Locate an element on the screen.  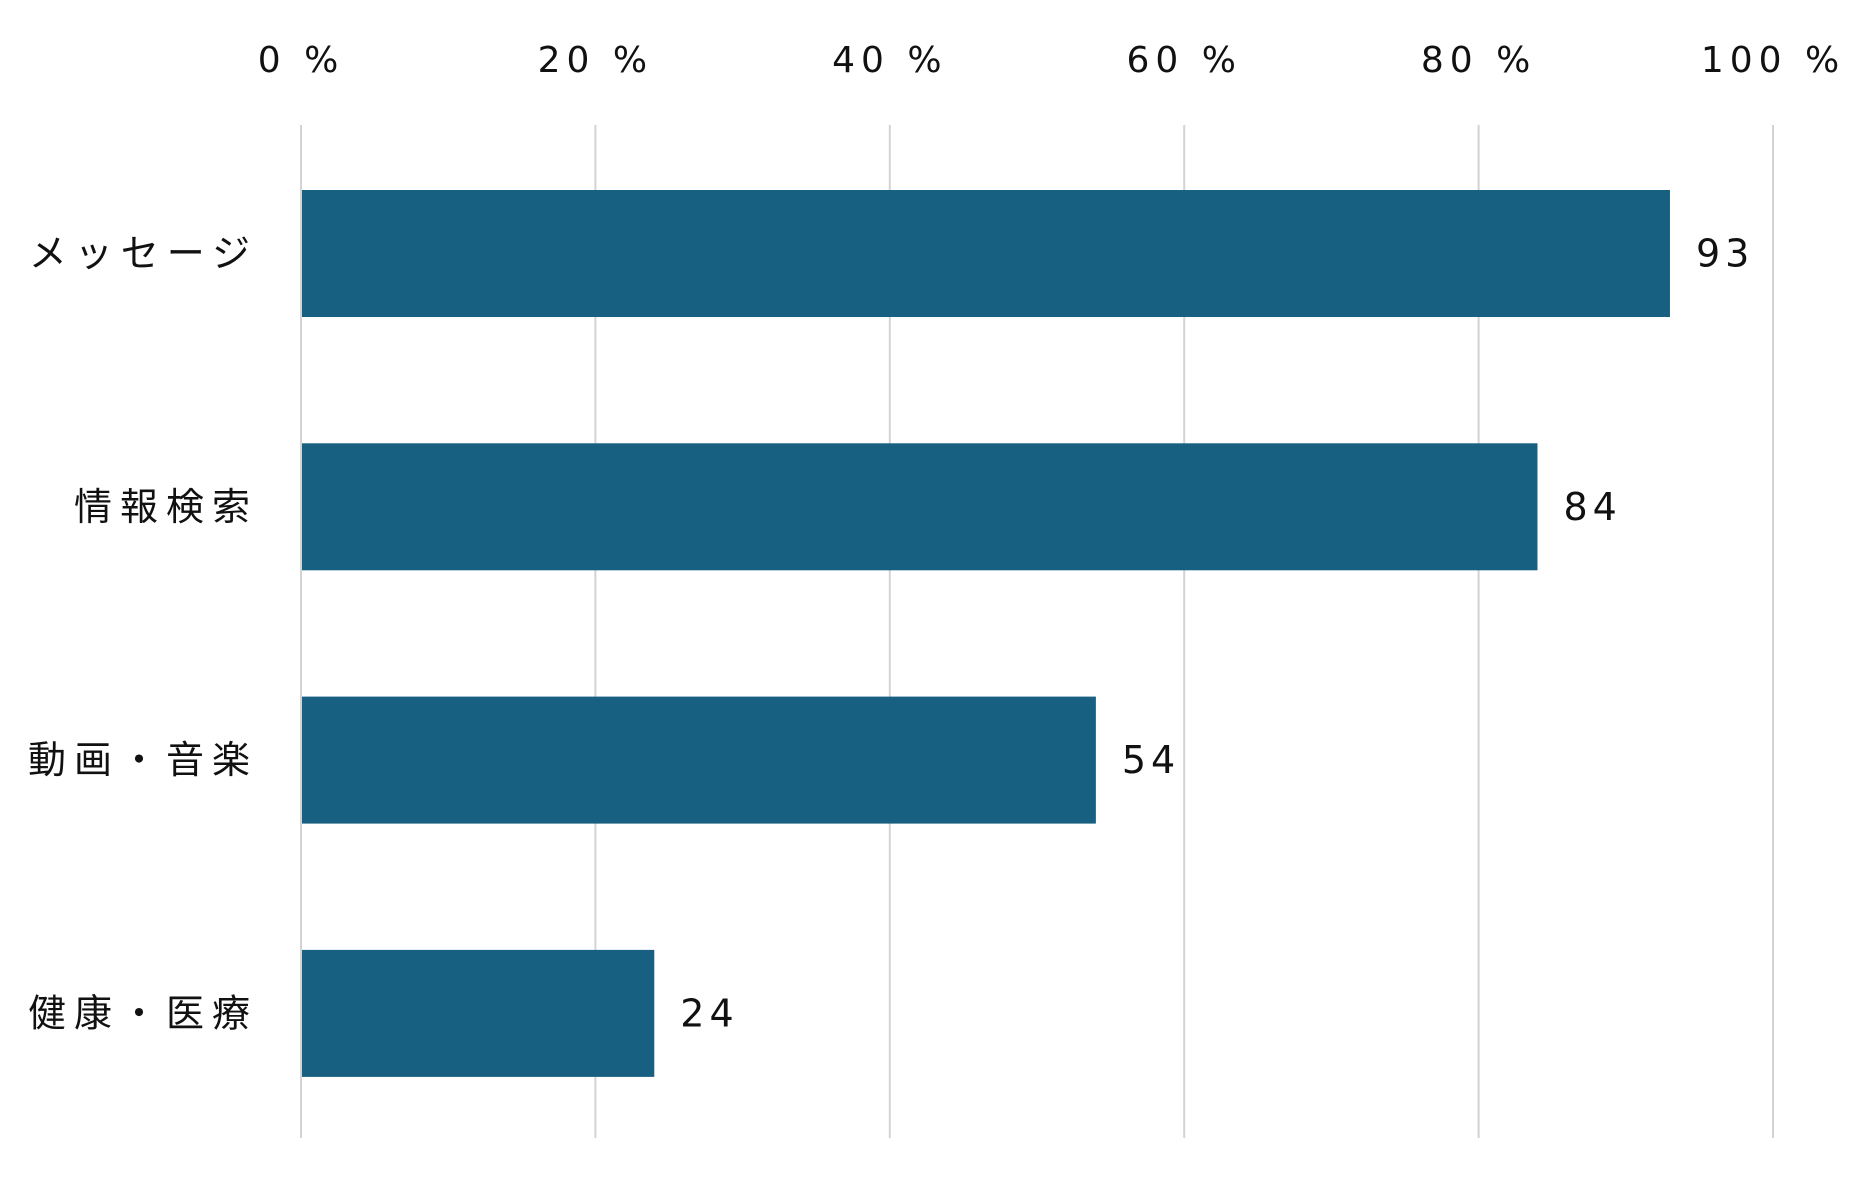
category-label: 健康・医療 is located at coordinates (143, 1013).